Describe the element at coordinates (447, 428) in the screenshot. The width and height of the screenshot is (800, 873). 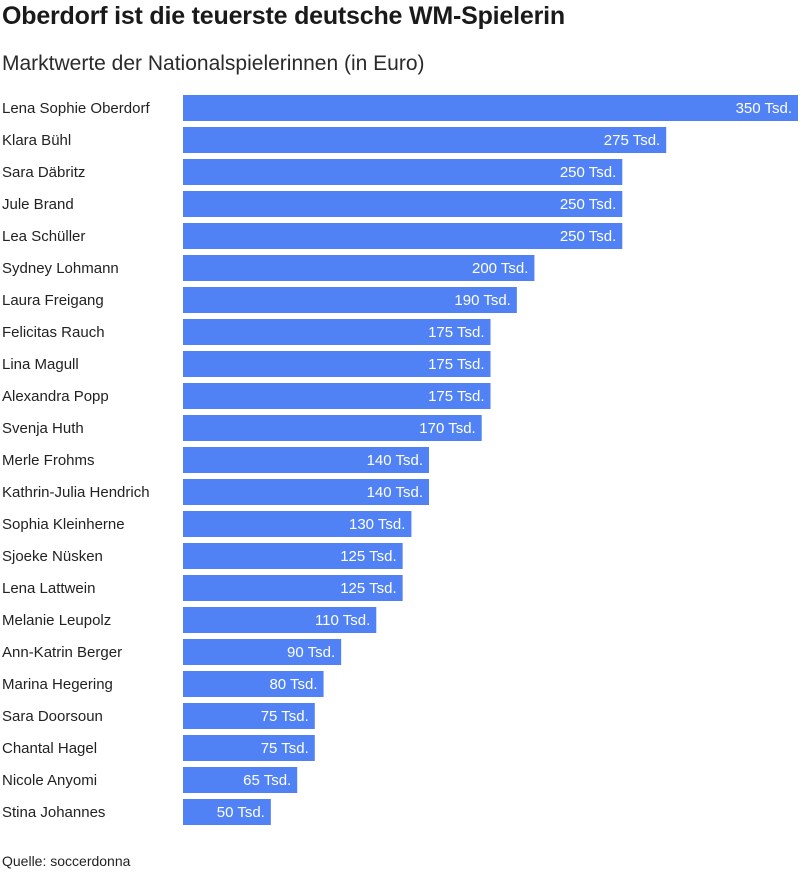
I see `value-label: 170 Tsd.` at that location.